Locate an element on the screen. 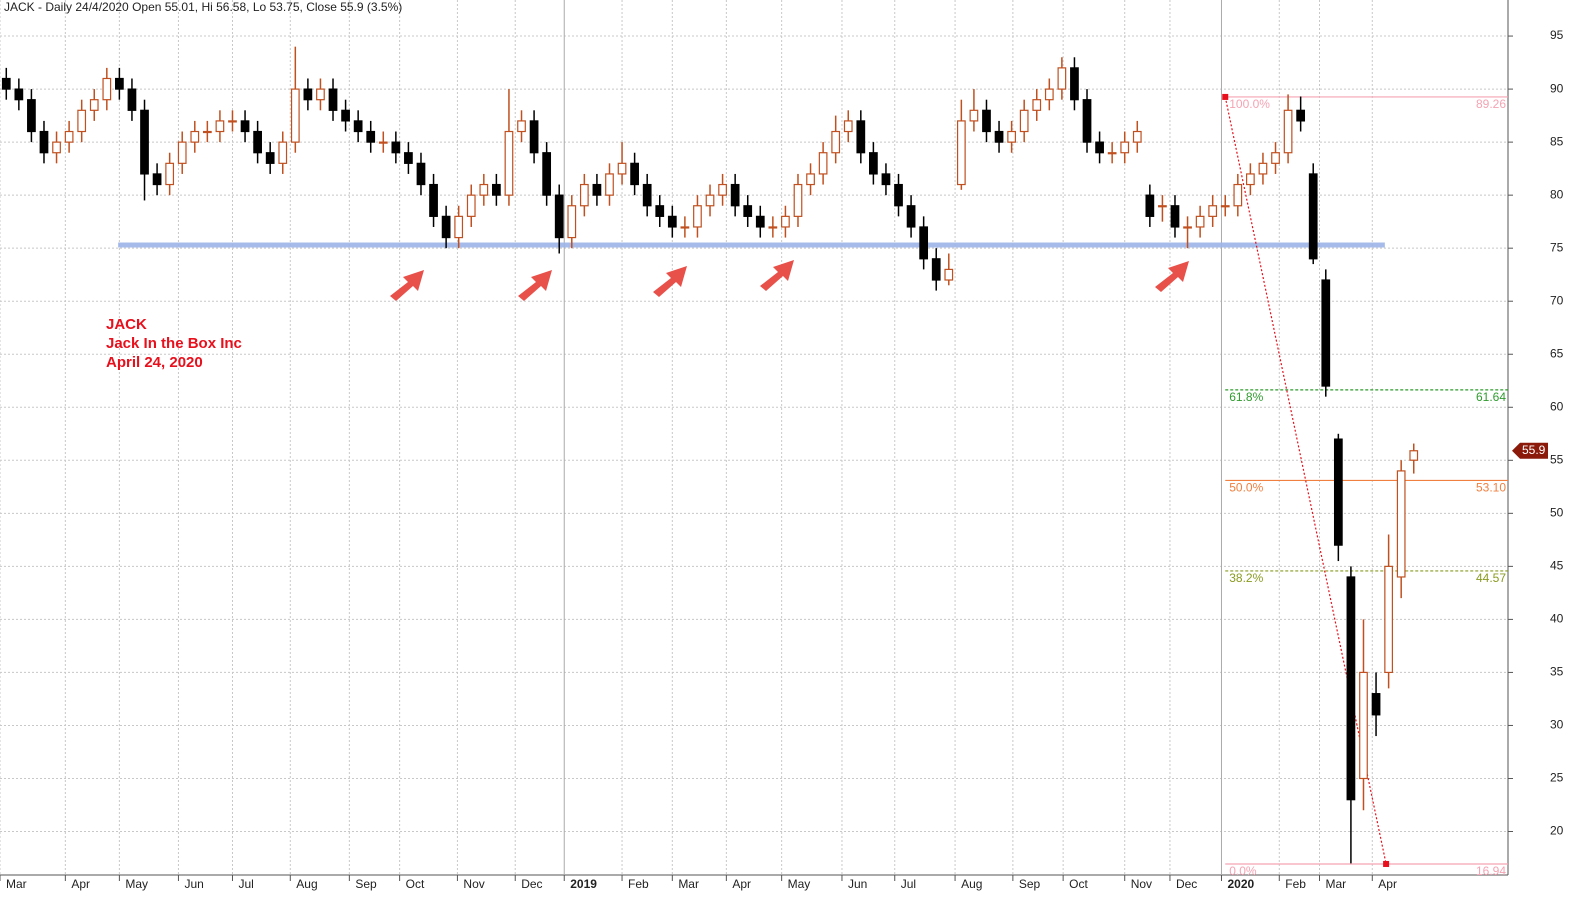 The image size is (1595, 908). fib-value: 16.94 is located at coordinates (1491, 871).